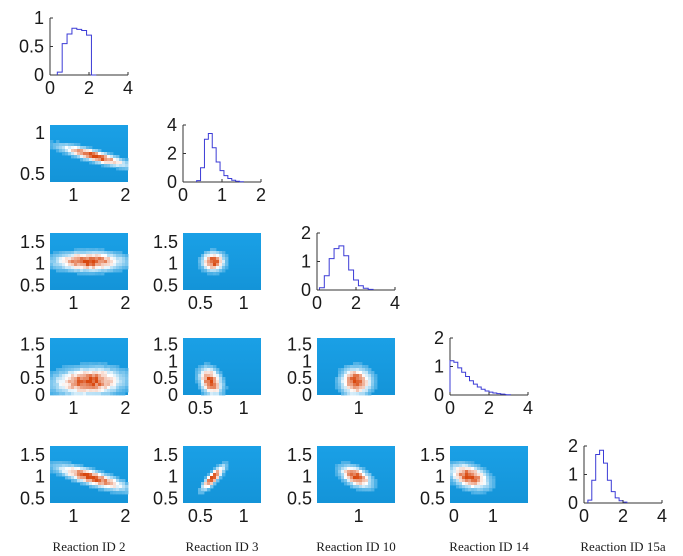 Image resolution: width=683 pixels, height=556 pixels. What do you see at coordinates (346, 267) in the screenshot?
I see `histogram-series` at bounding box center [346, 267].